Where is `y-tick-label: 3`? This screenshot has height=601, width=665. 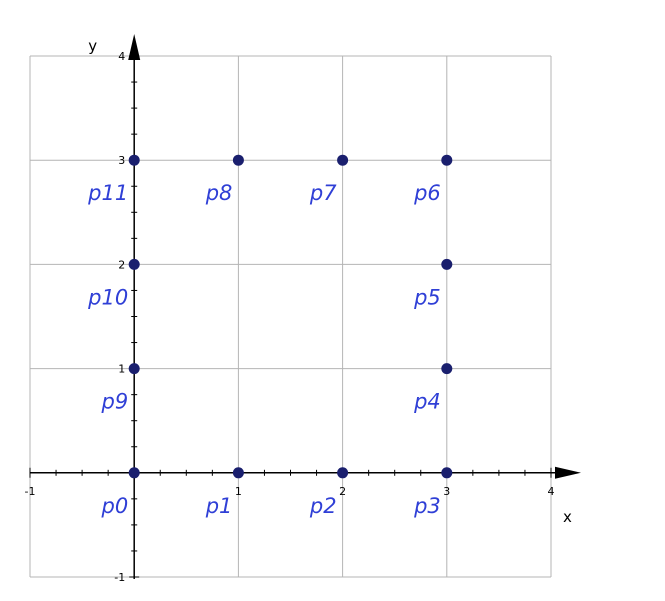
y-tick-label: 3 is located at coordinates (121, 160).